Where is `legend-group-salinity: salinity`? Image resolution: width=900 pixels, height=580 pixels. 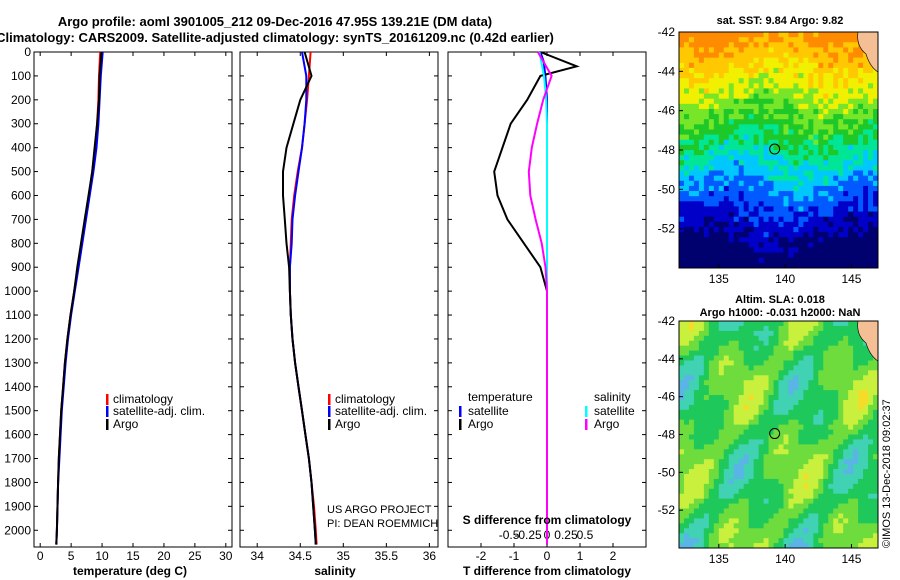
legend-group-salinity: salinity is located at coordinates (612, 397).